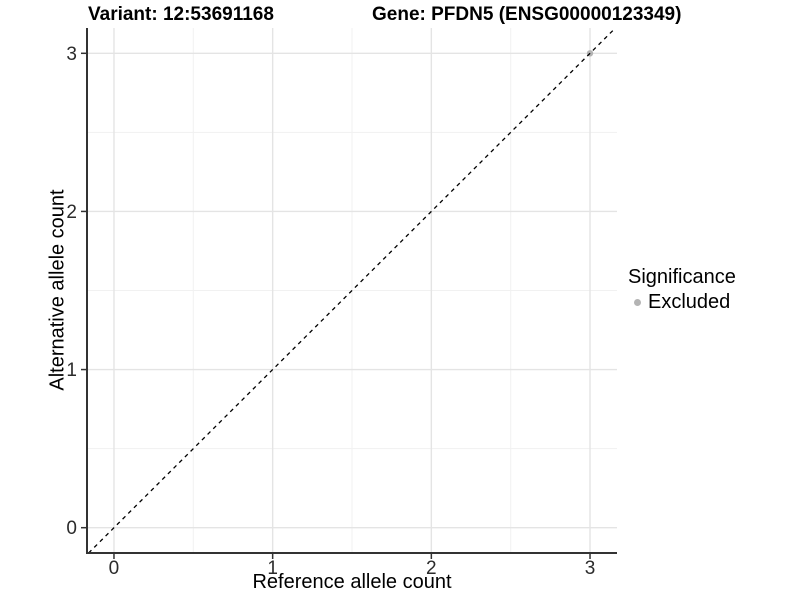 The width and height of the screenshot is (800, 600). What do you see at coordinates (431, 568) in the screenshot?
I see `x-tick-label: 2` at bounding box center [431, 568].